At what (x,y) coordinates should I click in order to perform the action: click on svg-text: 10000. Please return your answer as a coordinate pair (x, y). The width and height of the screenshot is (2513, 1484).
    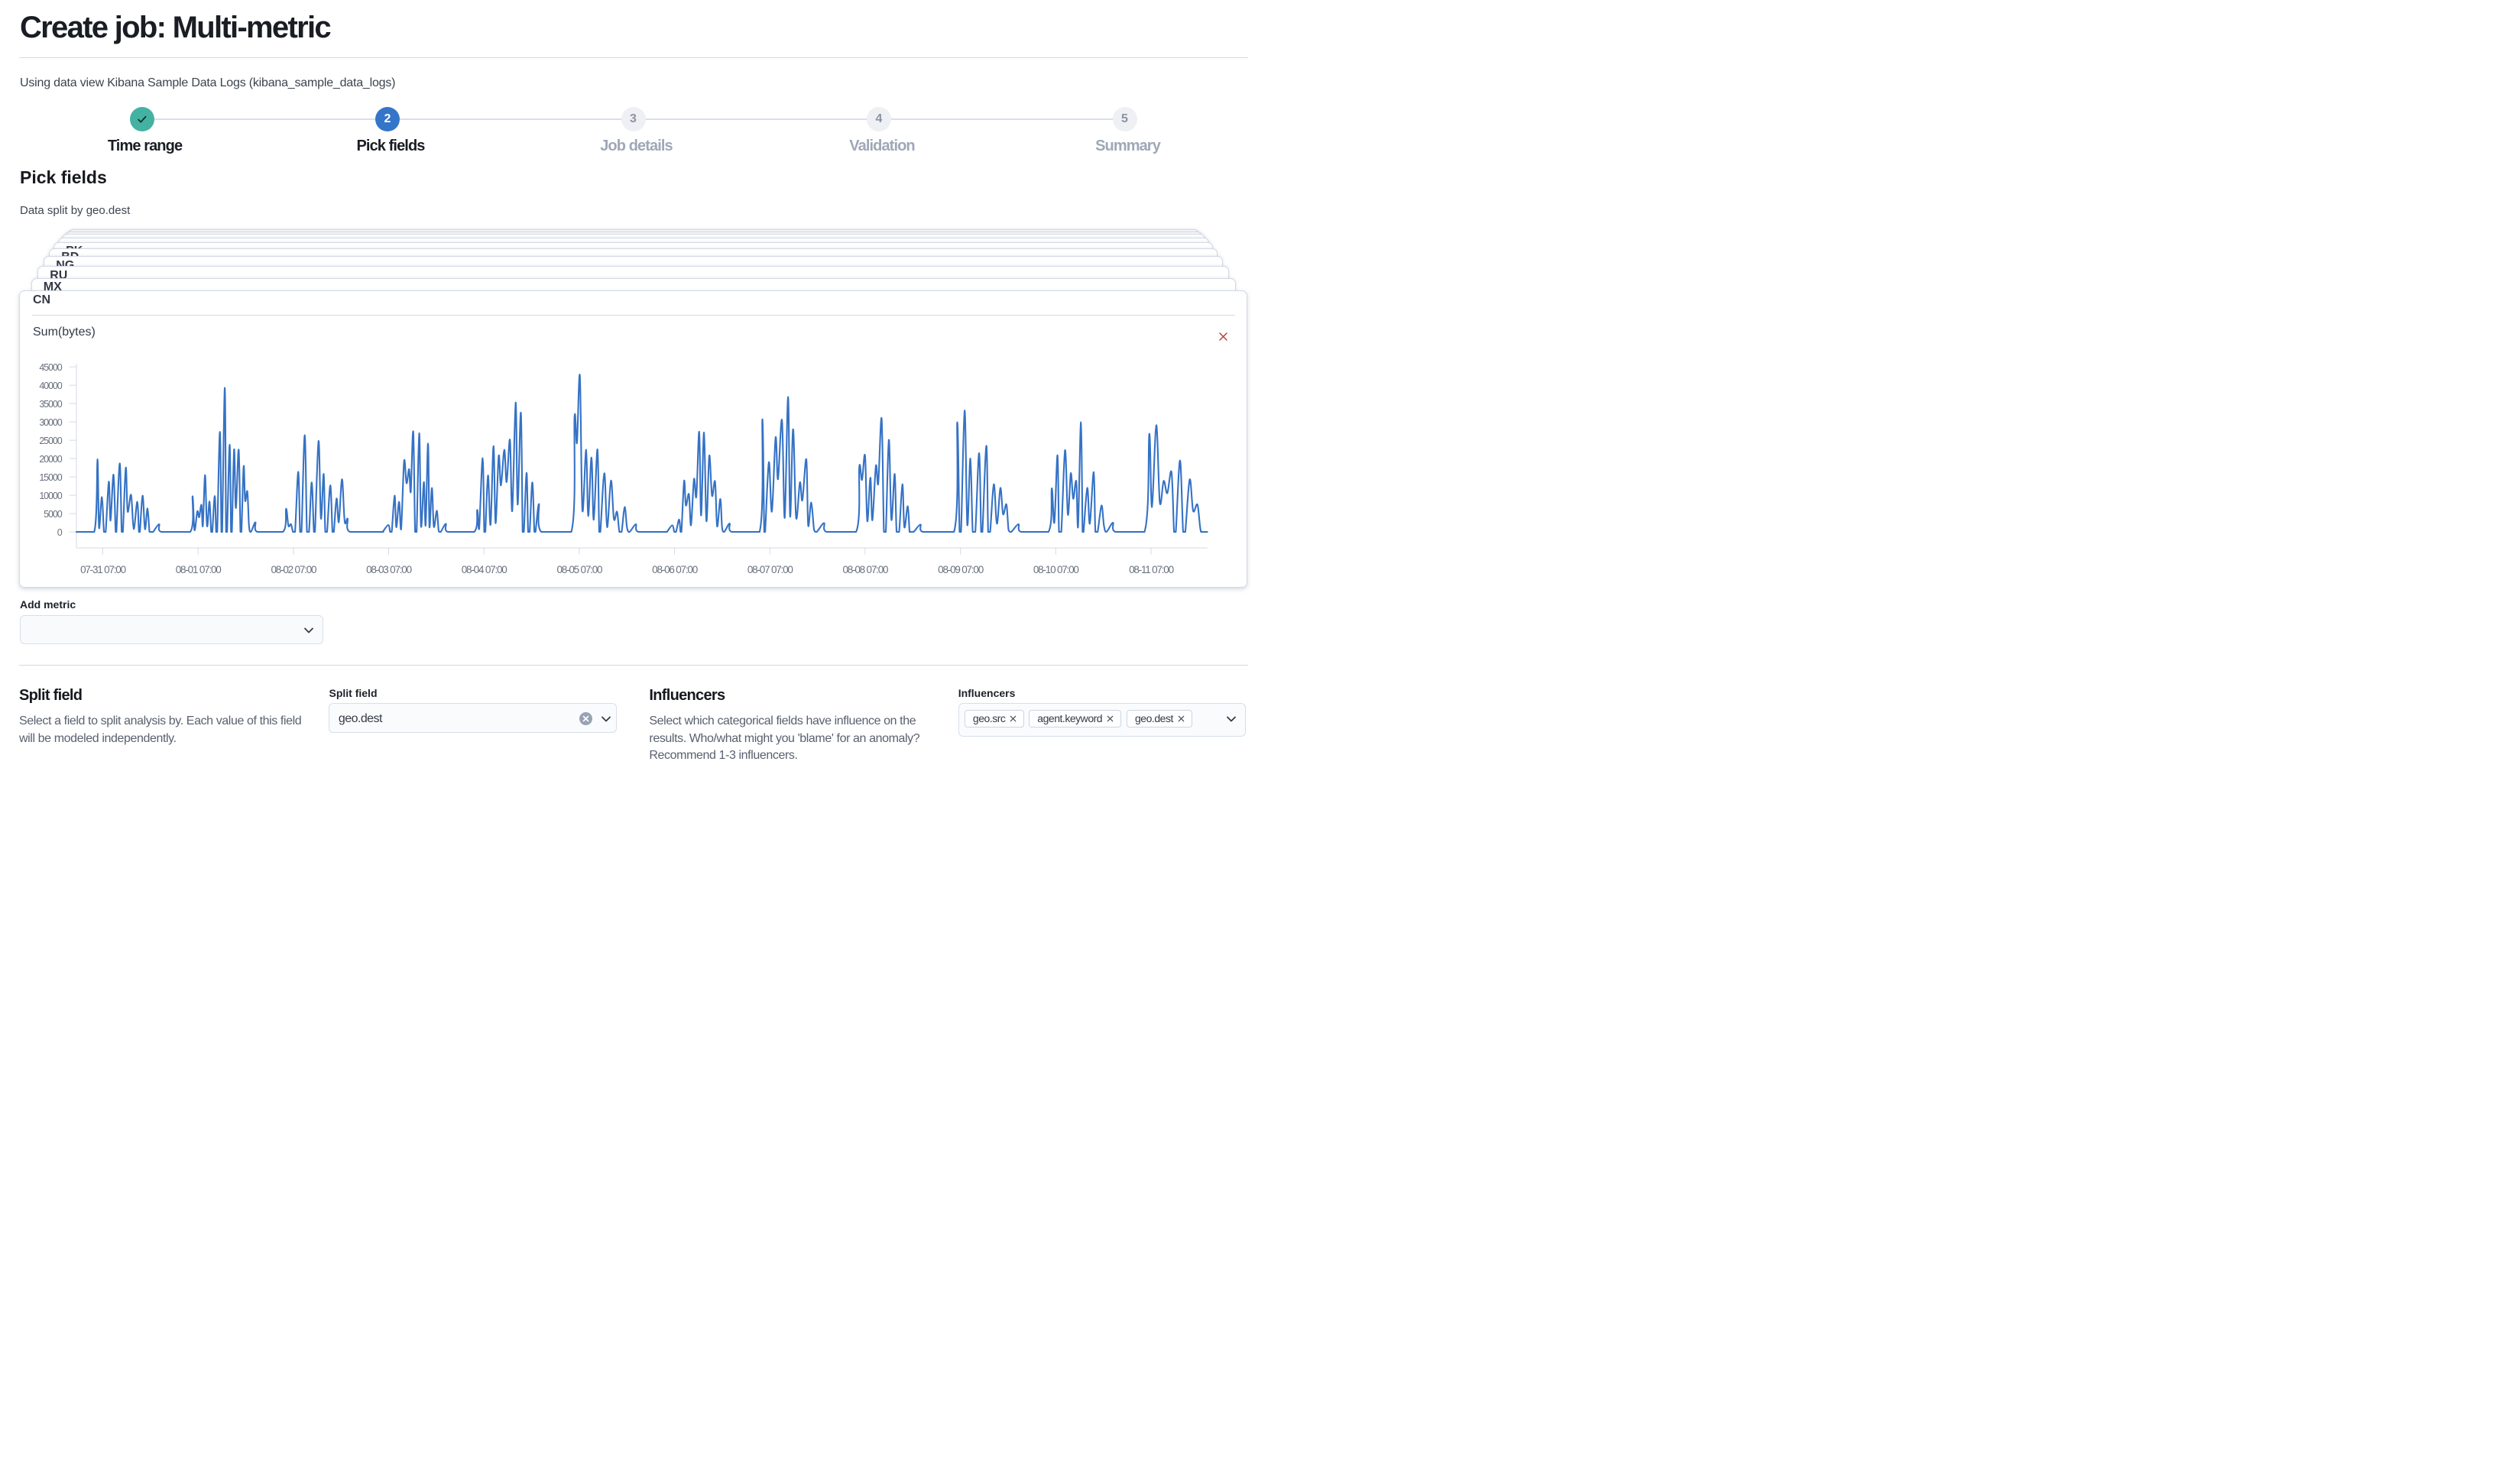
    Looking at the image, I should click on (50, 496).